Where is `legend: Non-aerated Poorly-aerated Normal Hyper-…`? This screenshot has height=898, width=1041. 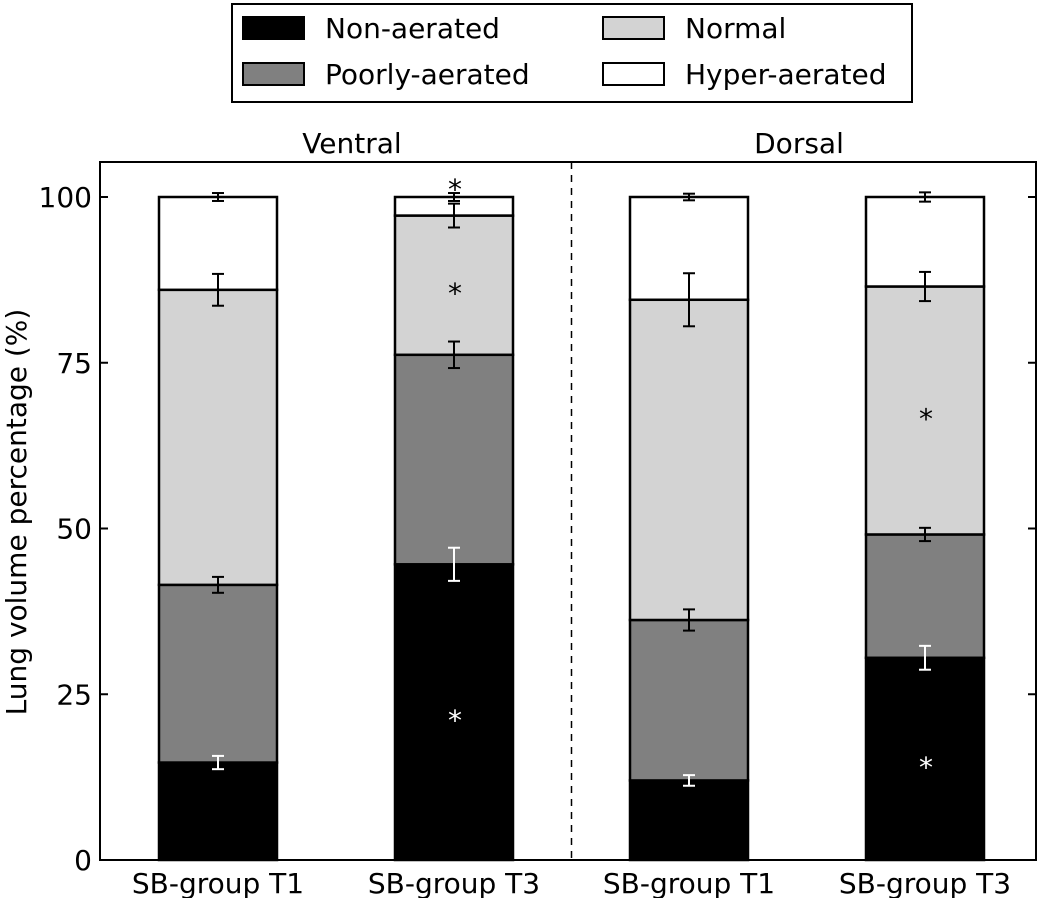
legend: Non-aerated Poorly-aerated Normal Hyper-… is located at coordinates (572, 53).